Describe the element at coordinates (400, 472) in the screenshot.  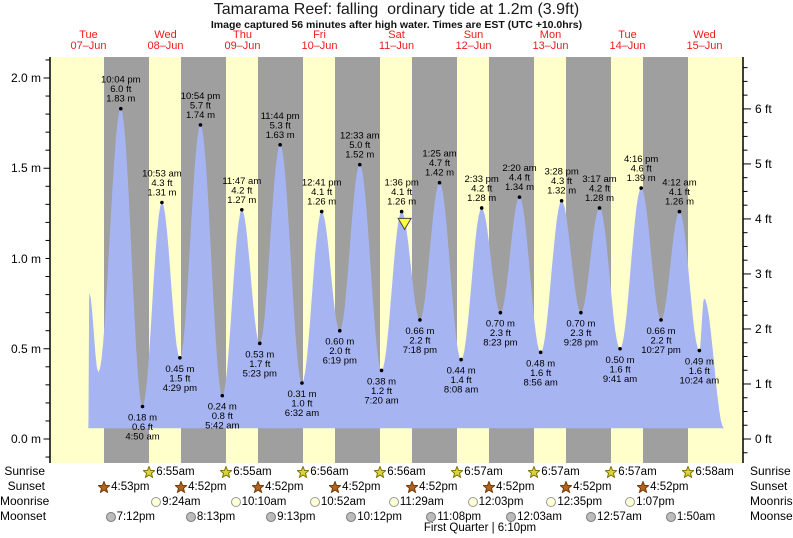
I see `astro-event: 6:56am` at that location.